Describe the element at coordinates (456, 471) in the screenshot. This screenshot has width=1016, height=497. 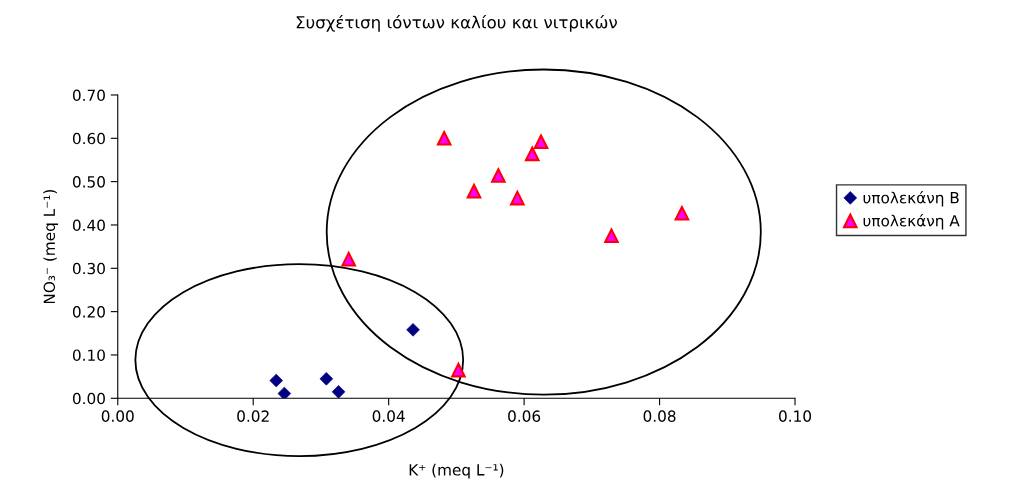
I see `x-axis-title: K⁺ (meq L⁻¹)` at that location.